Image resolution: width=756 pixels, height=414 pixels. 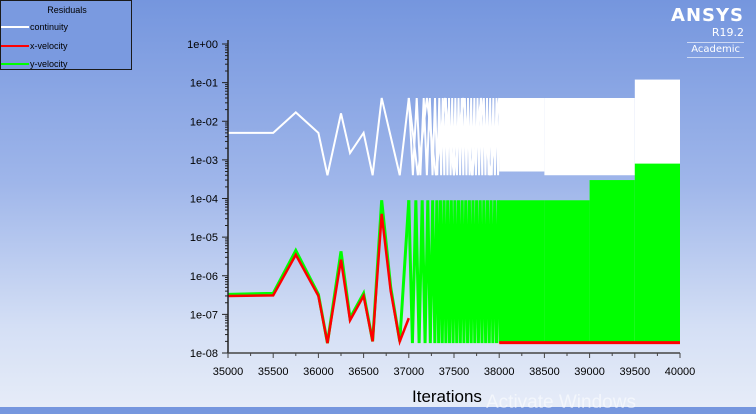 I want to click on legend-item-continuity: continuity, so click(x=34, y=27).